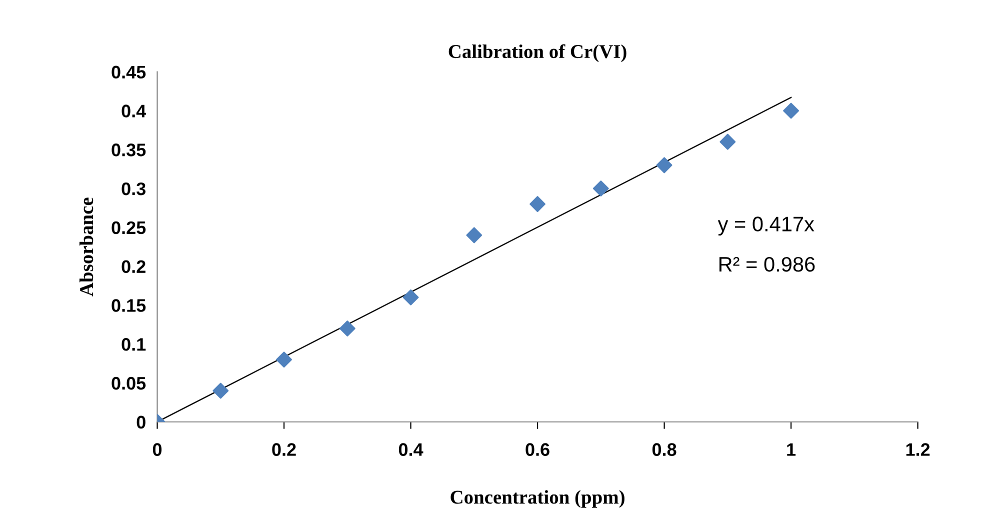 The height and width of the screenshot is (532, 989). Describe the element at coordinates (767, 264) in the screenshot. I see `annotation: R² = 0.986` at that location.